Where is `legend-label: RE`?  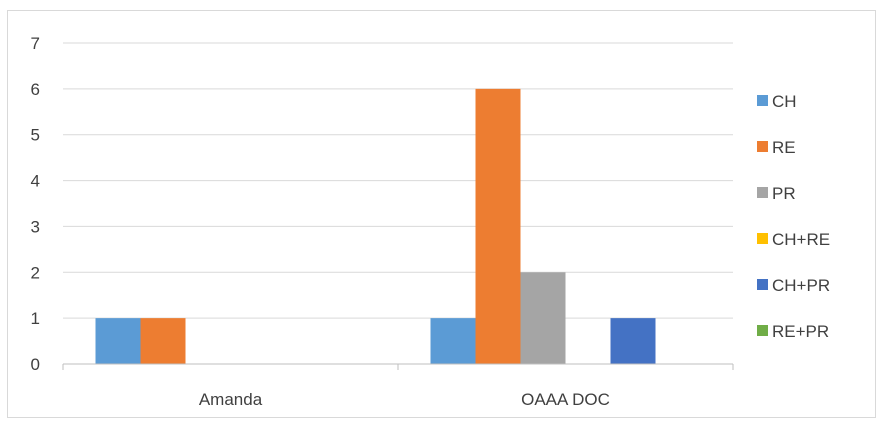 legend-label: RE is located at coordinates (784, 147).